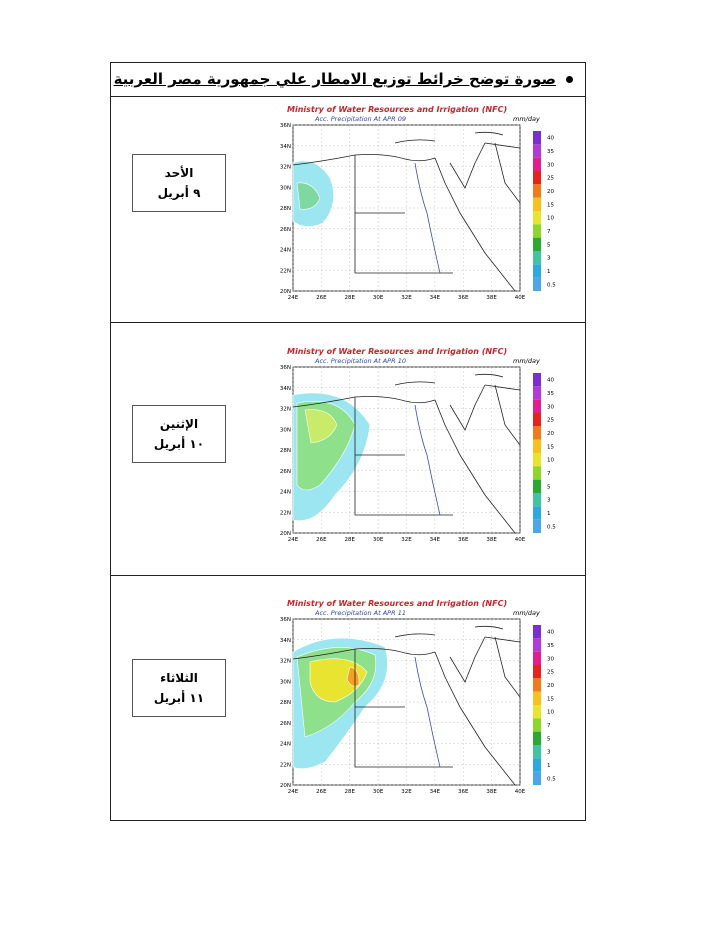 This screenshot has height=932, width=720. Describe the element at coordinates (550, 461) in the screenshot. I see `scale-label: 10` at that location.